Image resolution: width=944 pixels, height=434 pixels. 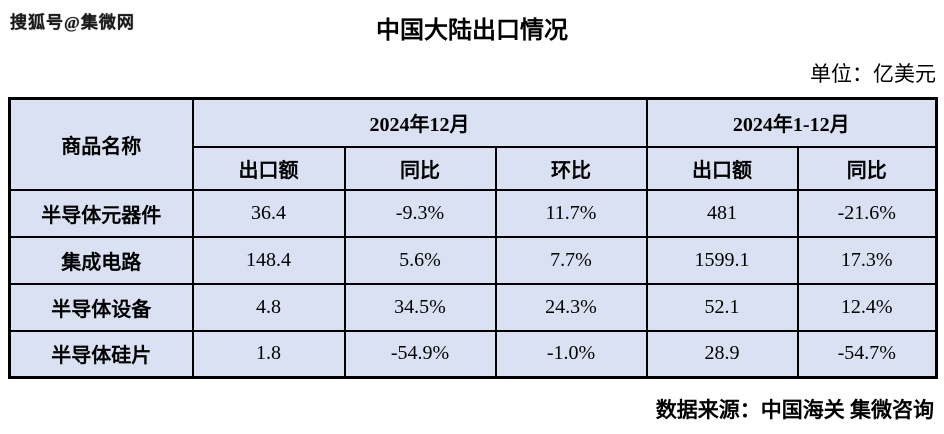 I want to click on unit-label: 单位：亿美元, so click(x=873, y=74).